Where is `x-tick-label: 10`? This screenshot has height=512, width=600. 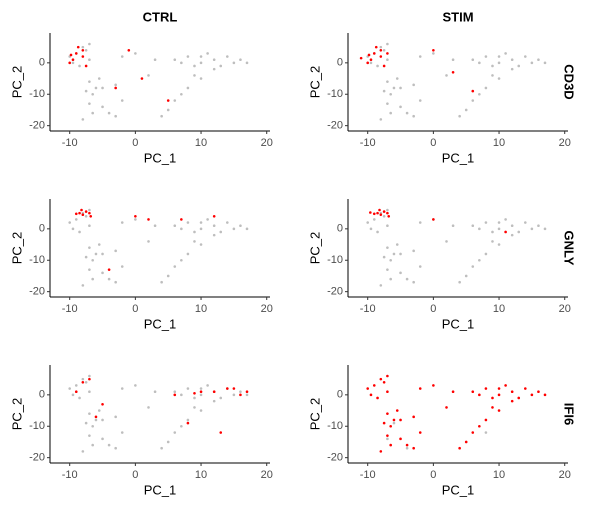
x-tick-label: 10 is located at coordinates (499, 475).